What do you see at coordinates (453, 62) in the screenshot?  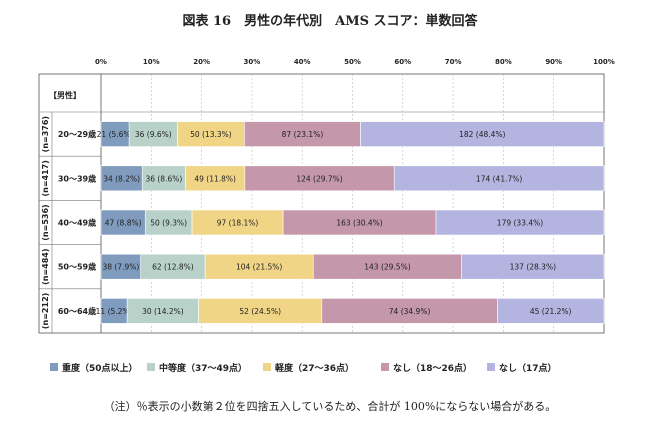 I see `tick-label: 70%` at bounding box center [453, 62].